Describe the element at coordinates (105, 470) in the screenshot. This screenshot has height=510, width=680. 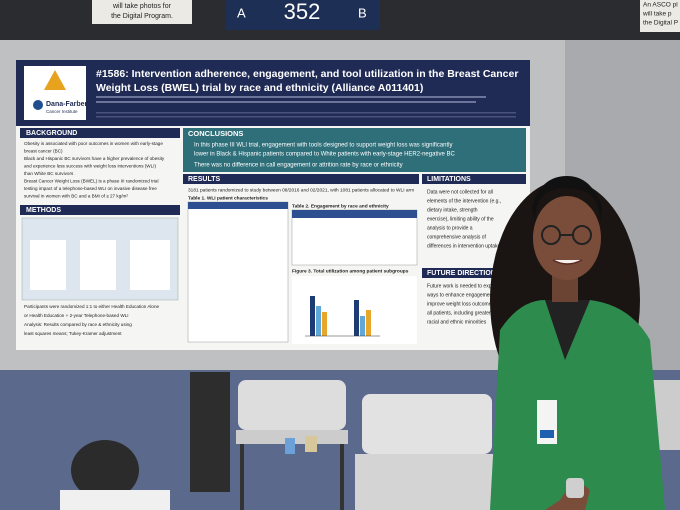
I see `backpack` at that location.